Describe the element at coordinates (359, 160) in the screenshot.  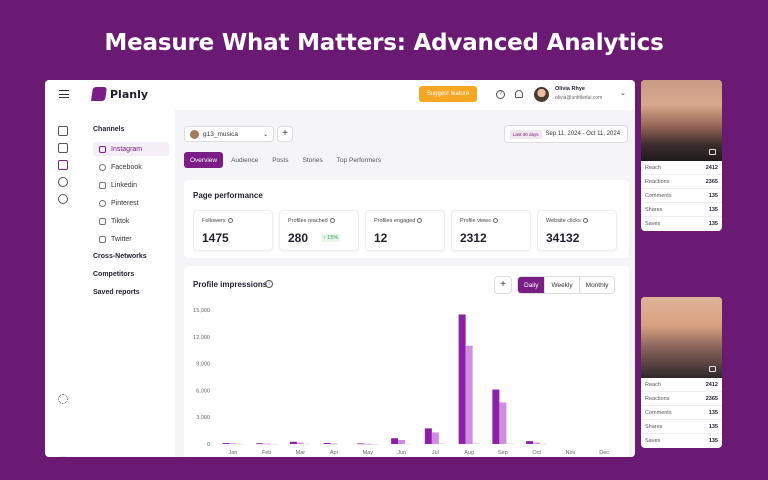
I see `tab-top-performers: Top Performers` at that location.